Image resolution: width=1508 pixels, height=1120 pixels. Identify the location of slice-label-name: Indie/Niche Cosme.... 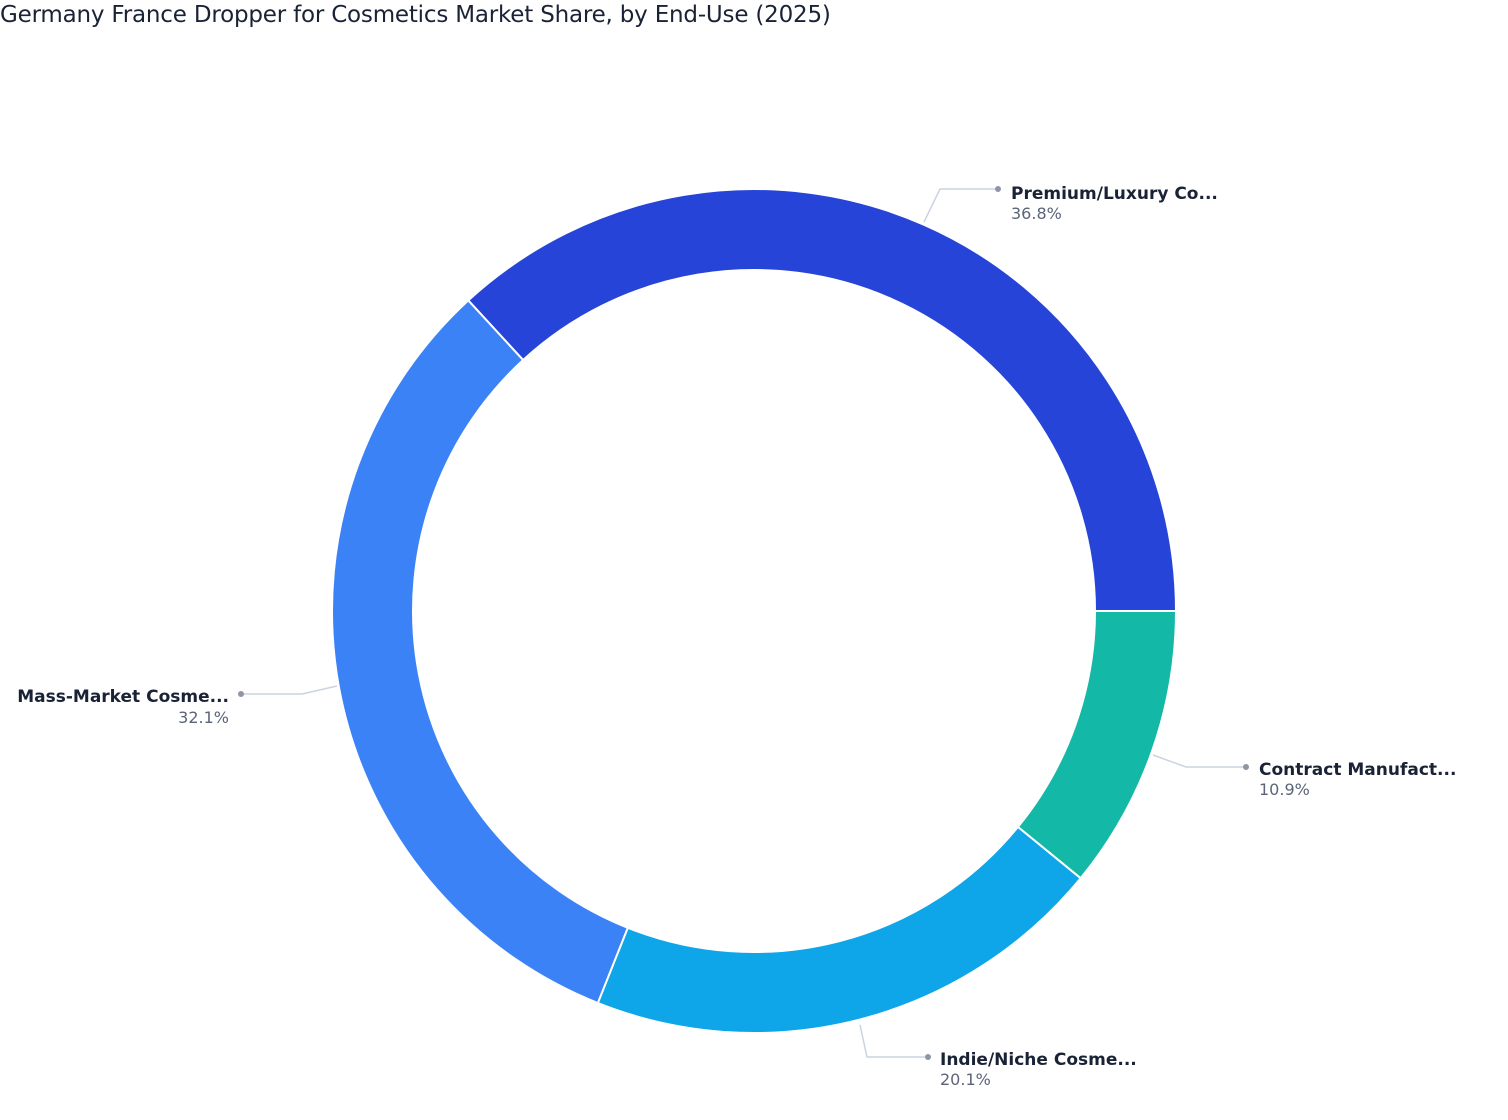
(1038, 1060).